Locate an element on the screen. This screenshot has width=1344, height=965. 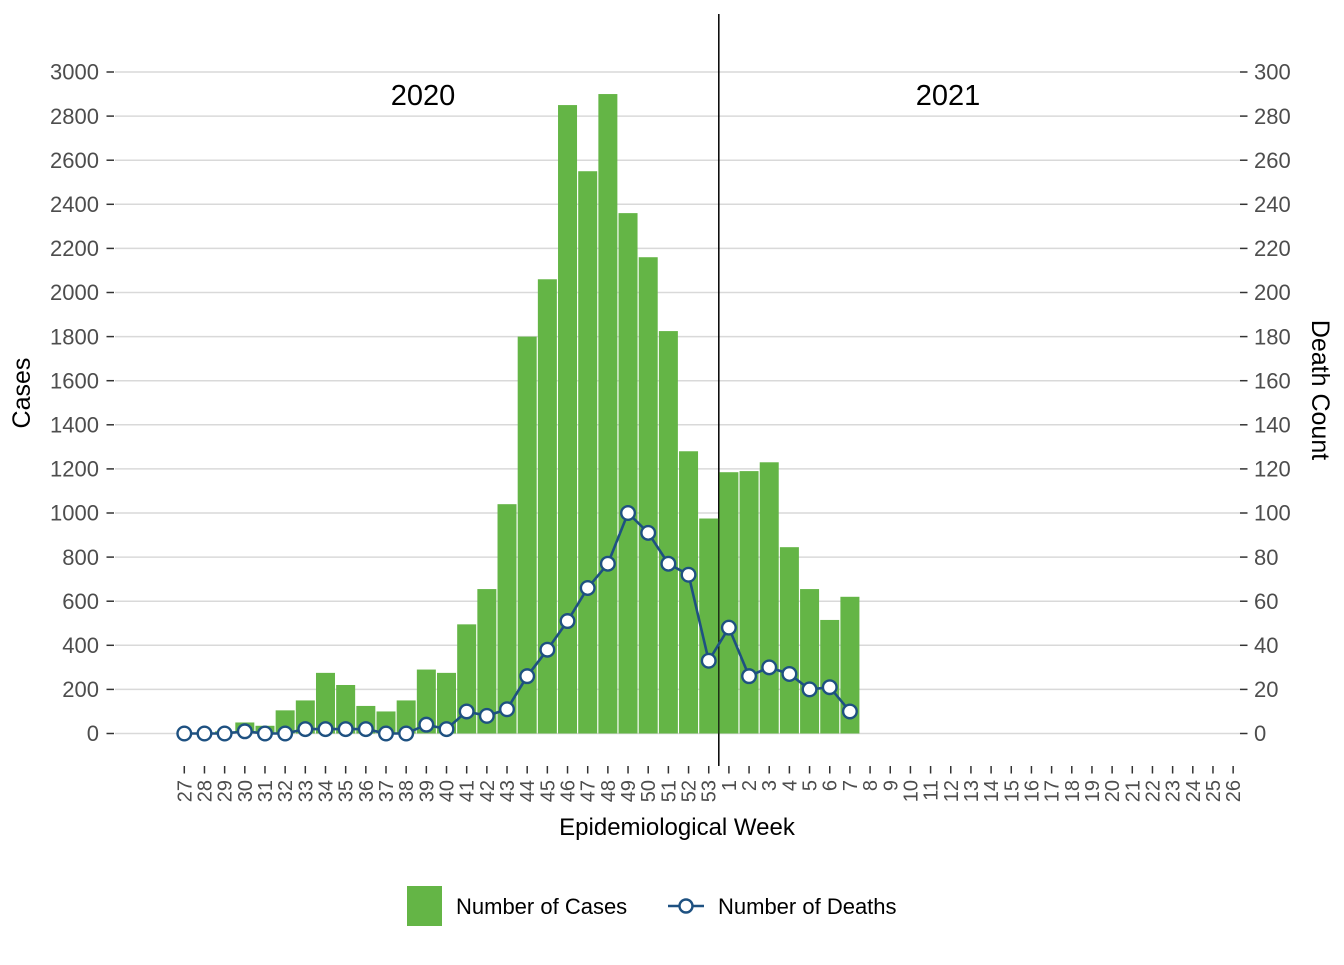
y-right-tick-label: 40 is located at coordinates (1266, 645).